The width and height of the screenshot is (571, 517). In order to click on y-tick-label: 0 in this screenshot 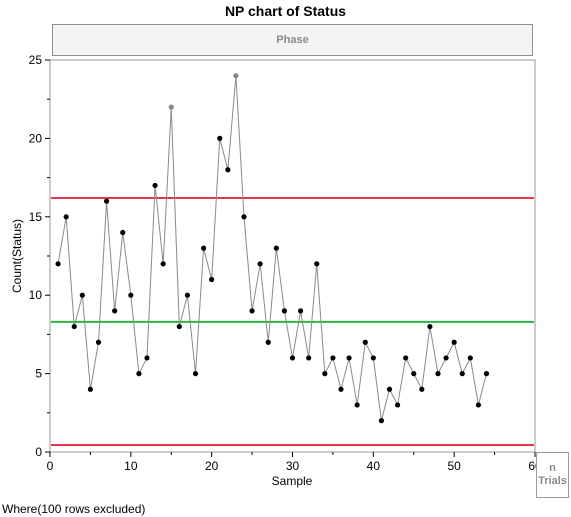, I will do `click(38, 452)`.